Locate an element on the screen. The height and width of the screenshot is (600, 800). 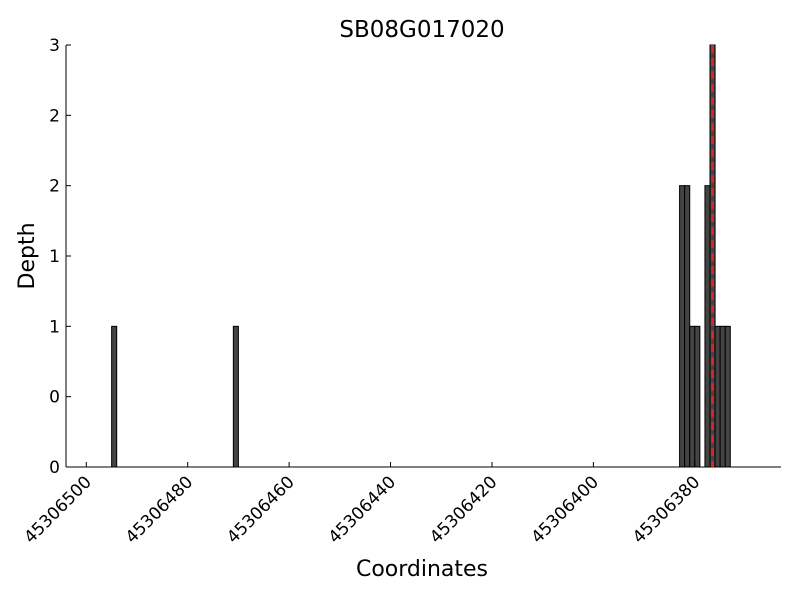
x-tick-label: 45306440 is located at coordinates (362, 509).